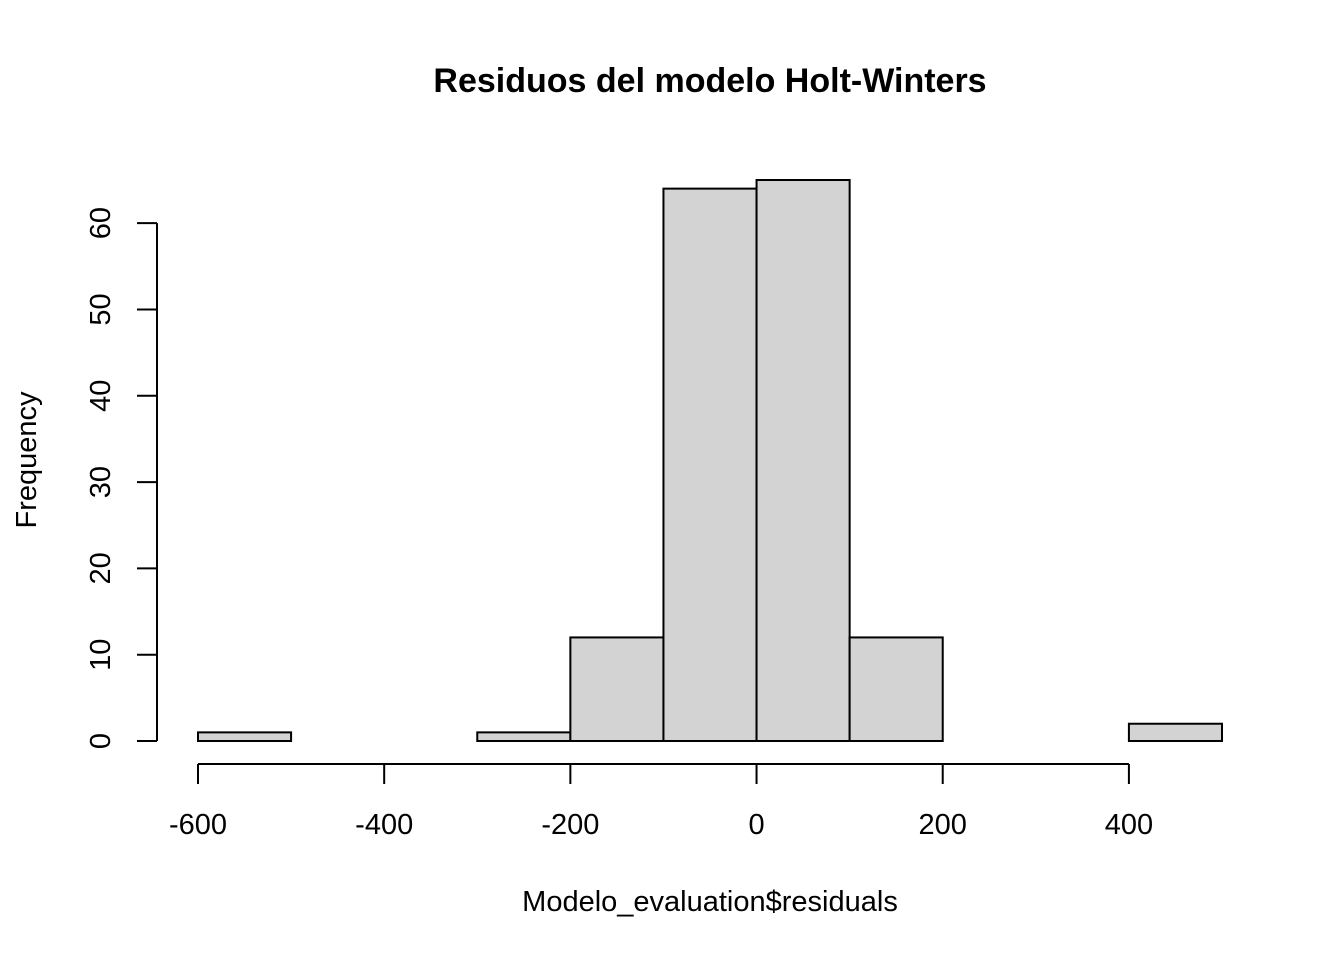 This screenshot has width=1344, height=960. I want to click on y-axis: 0 10 20 30 40 50 60, so click(121, 478).